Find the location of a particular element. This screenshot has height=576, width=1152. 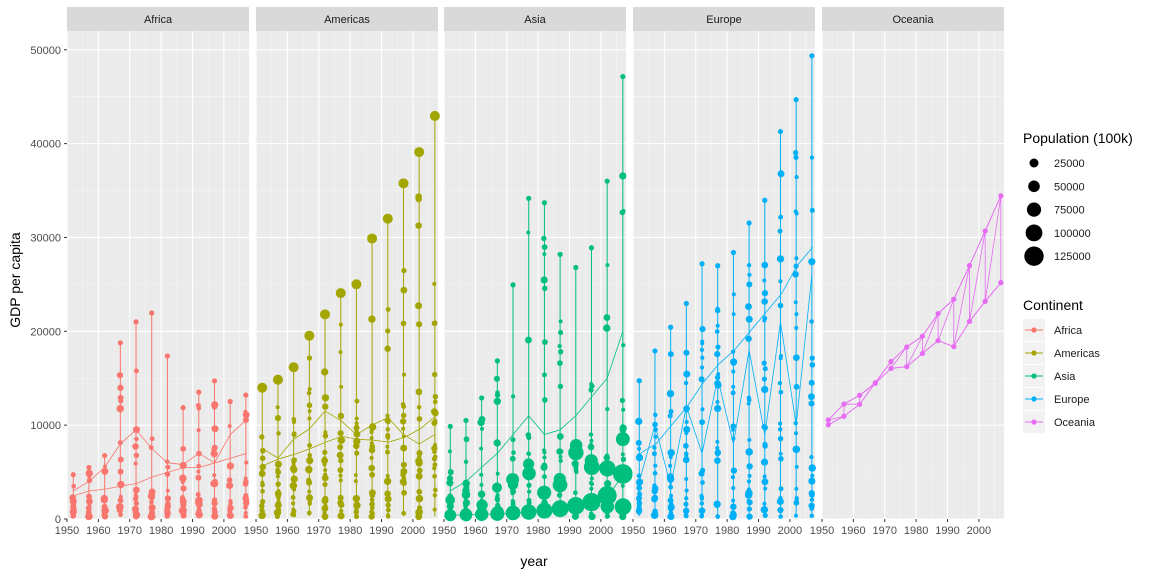

x-tick-label: 1980 is located at coordinates (161, 531).